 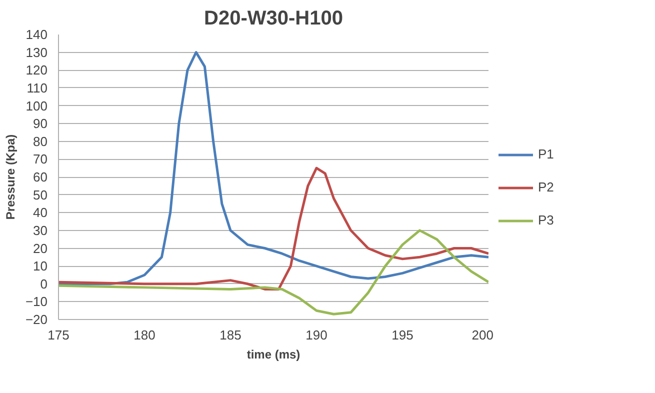 What do you see at coordinates (40, 159) in the screenshot?
I see `y-tick-label: 70` at bounding box center [40, 159].